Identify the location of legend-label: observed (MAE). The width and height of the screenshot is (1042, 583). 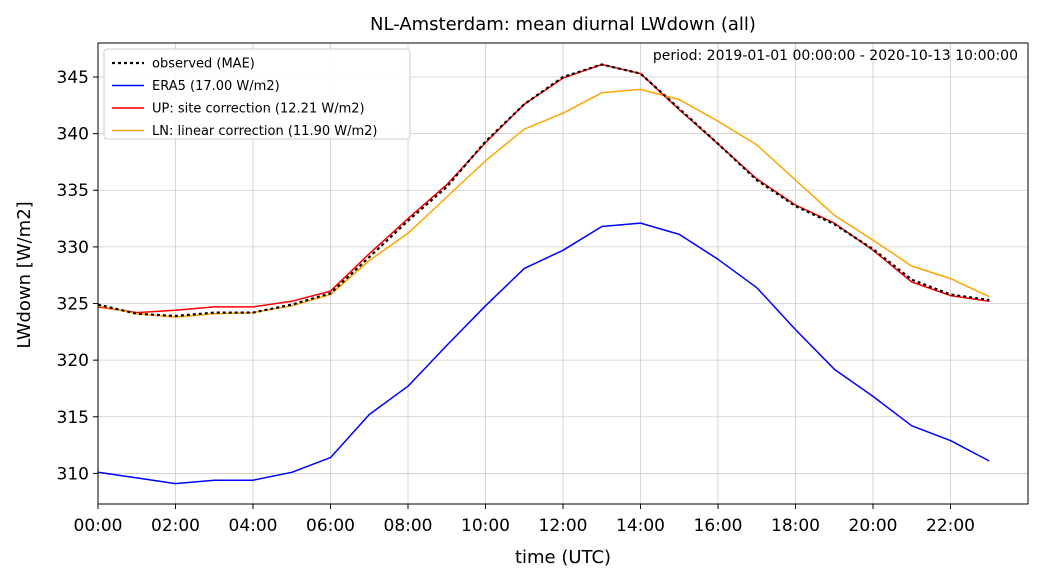
(203, 64).